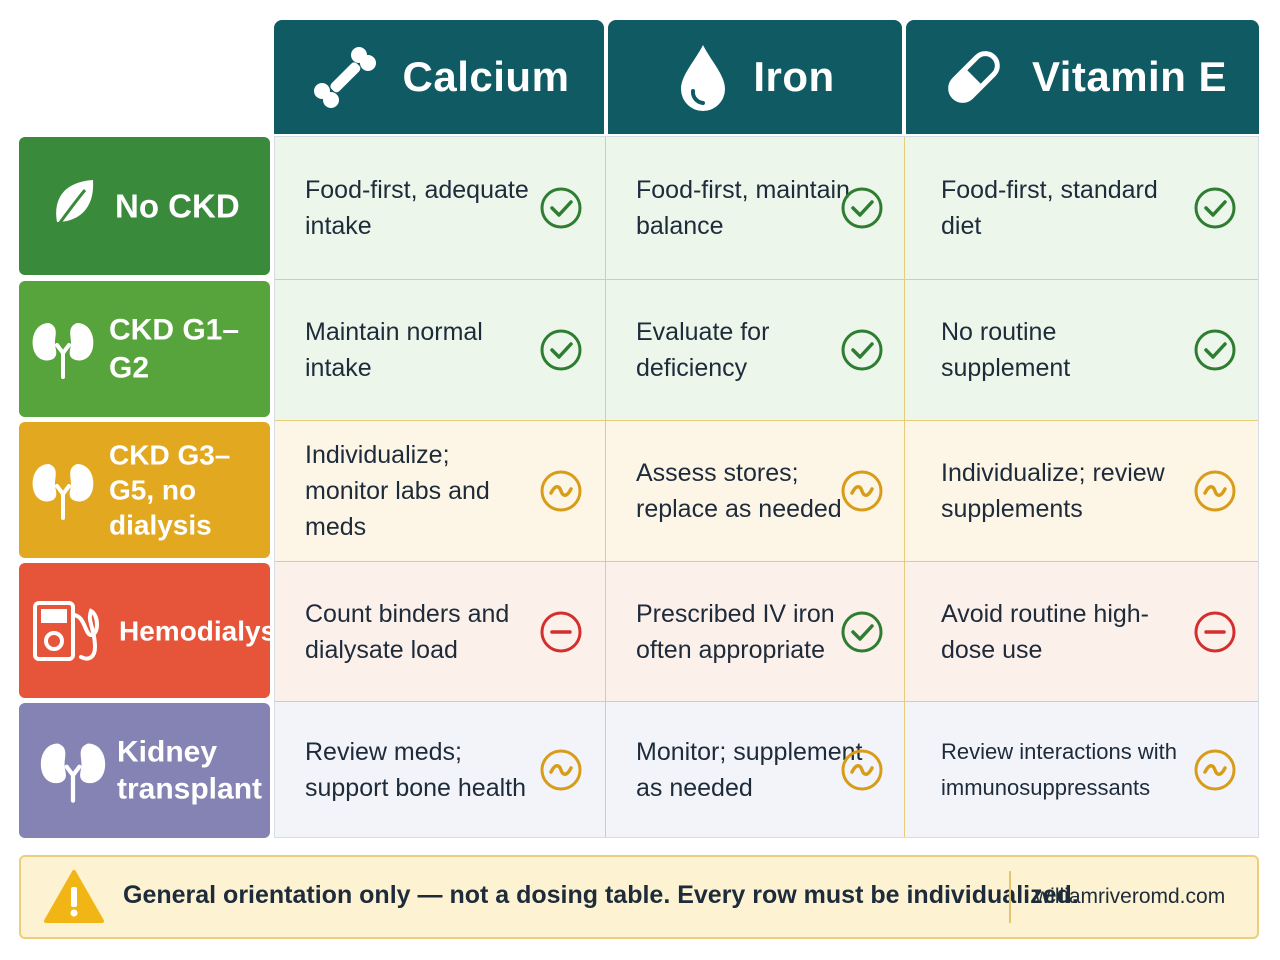 This screenshot has height=960, width=1280. What do you see at coordinates (407, 631) in the screenshot?
I see `cell-text: Count binders and dialysate load` at bounding box center [407, 631].